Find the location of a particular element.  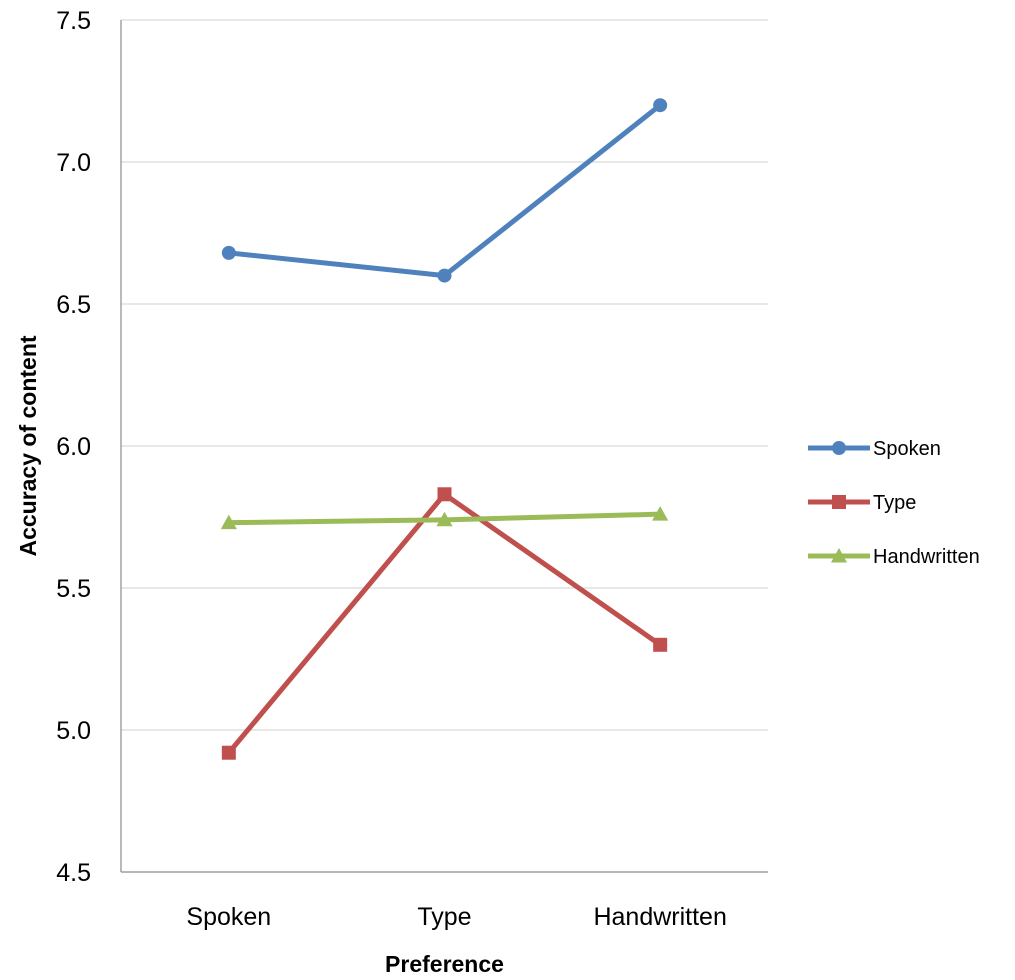

x-tick-label: Type is located at coordinates (444, 917).